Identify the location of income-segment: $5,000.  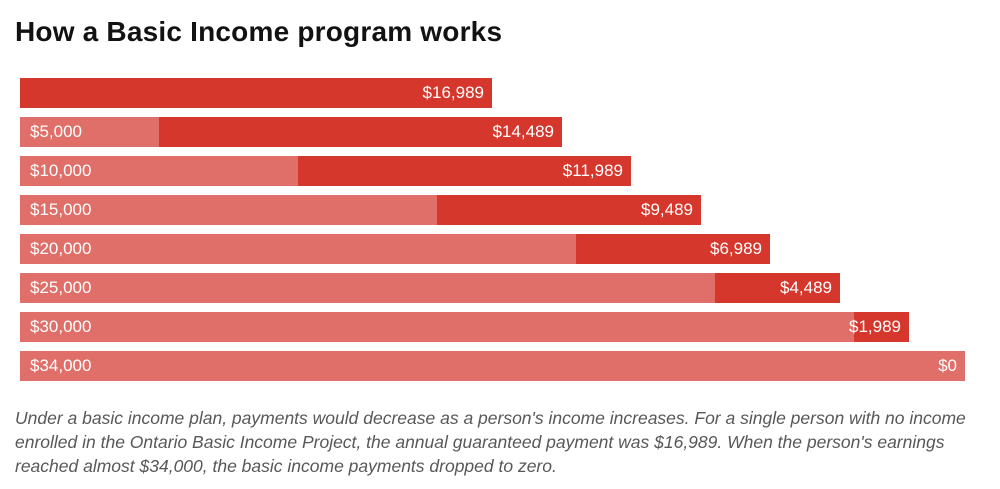
(89, 132).